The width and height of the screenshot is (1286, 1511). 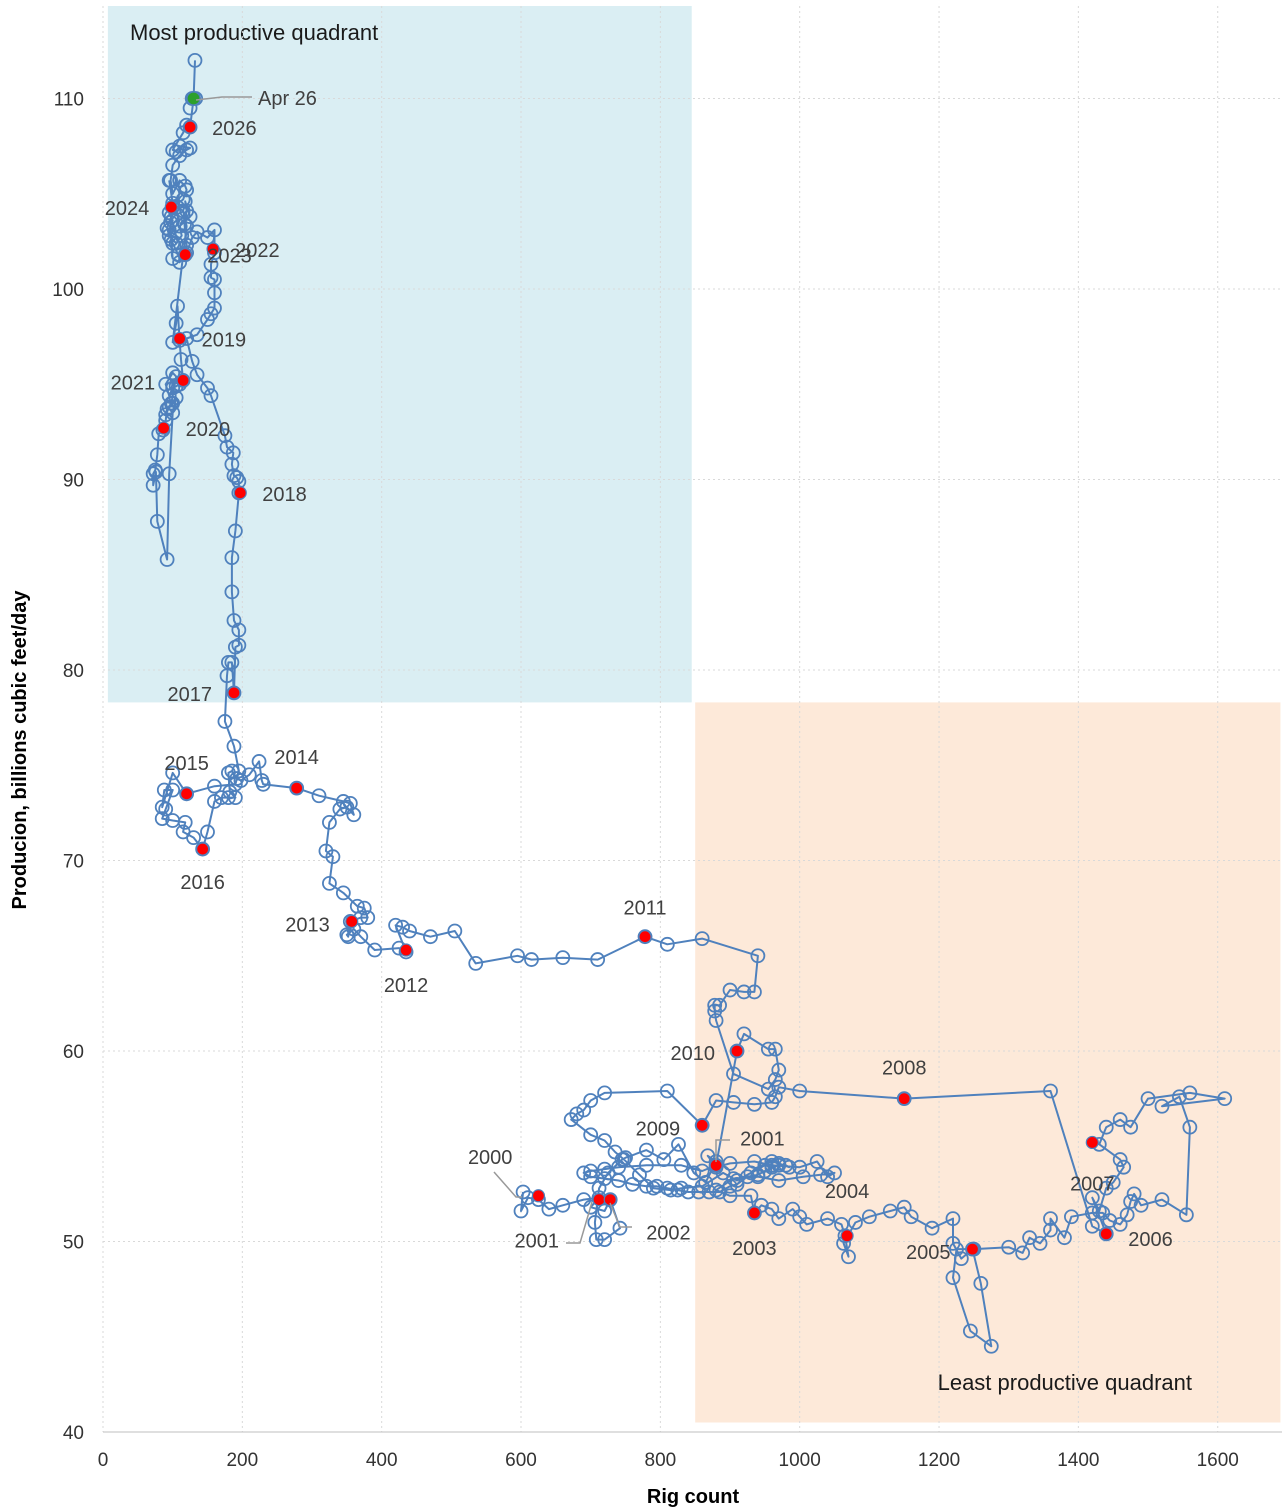 What do you see at coordinates (73, 862) in the screenshot?
I see `y-tick-label: 70` at bounding box center [73, 862].